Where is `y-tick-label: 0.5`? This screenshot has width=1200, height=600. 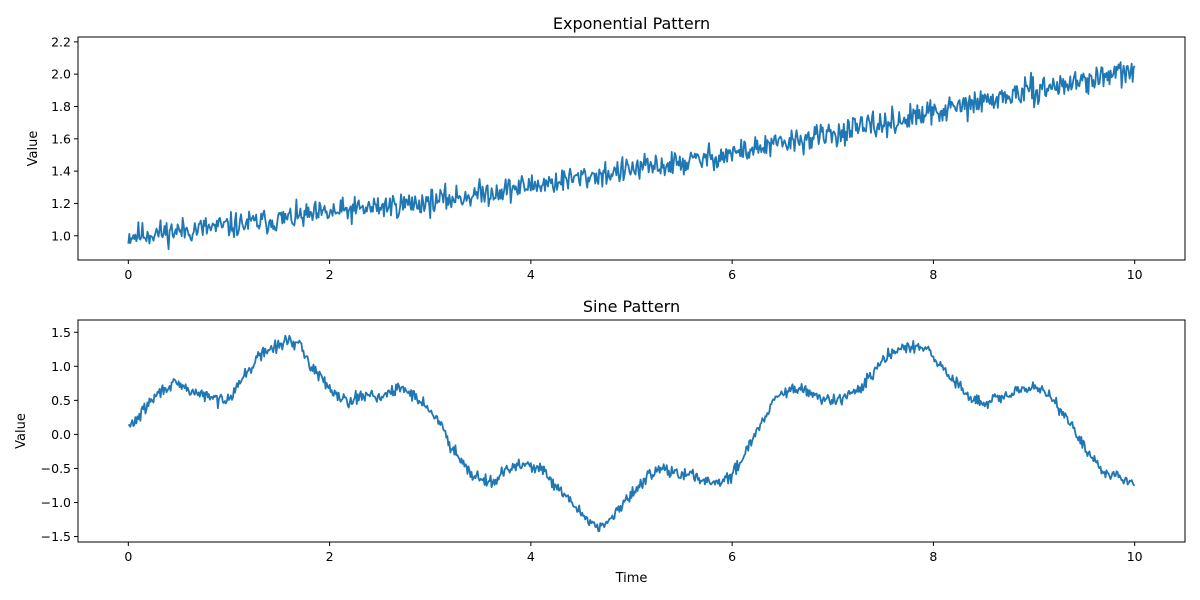 y-tick-label: 0.5 is located at coordinates (61, 400).